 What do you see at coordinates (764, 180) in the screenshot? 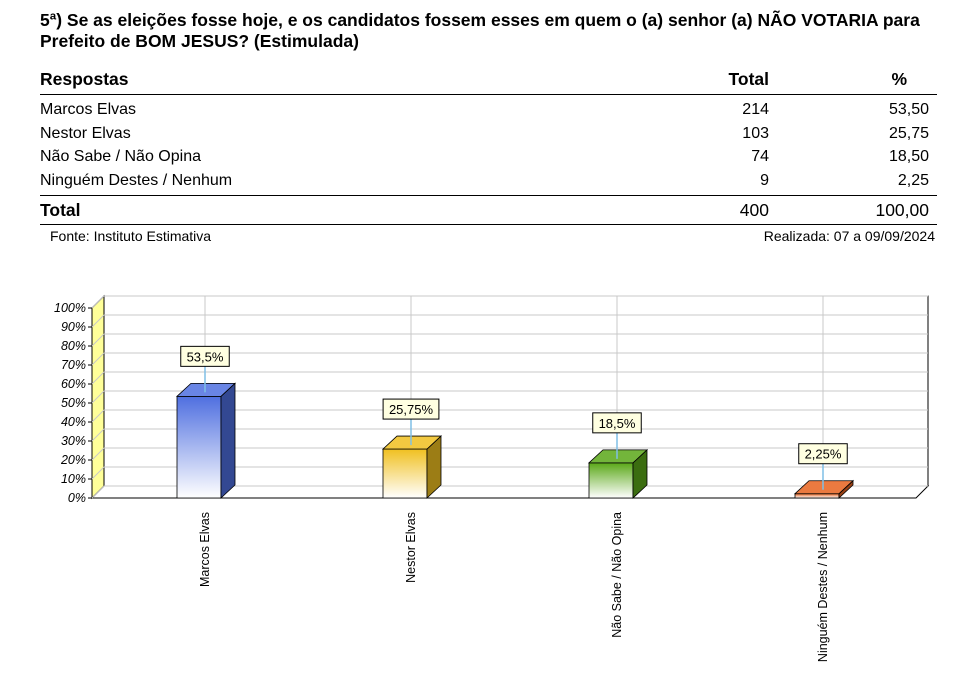
I see `row-total: 9` at bounding box center [764, 180].